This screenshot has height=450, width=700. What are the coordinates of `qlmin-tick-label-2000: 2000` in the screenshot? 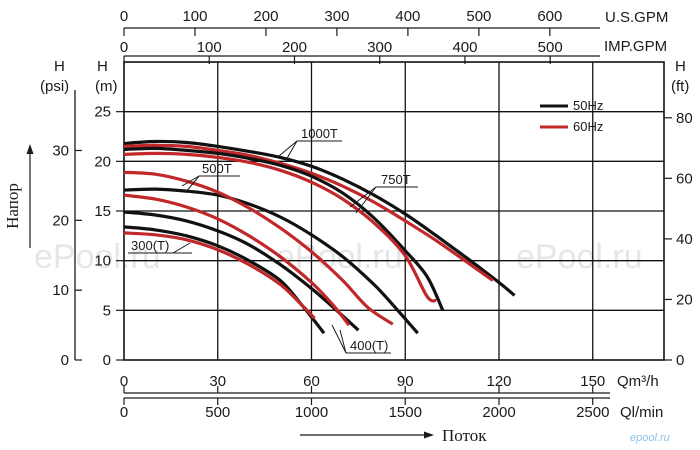 It's located at (498, 412).